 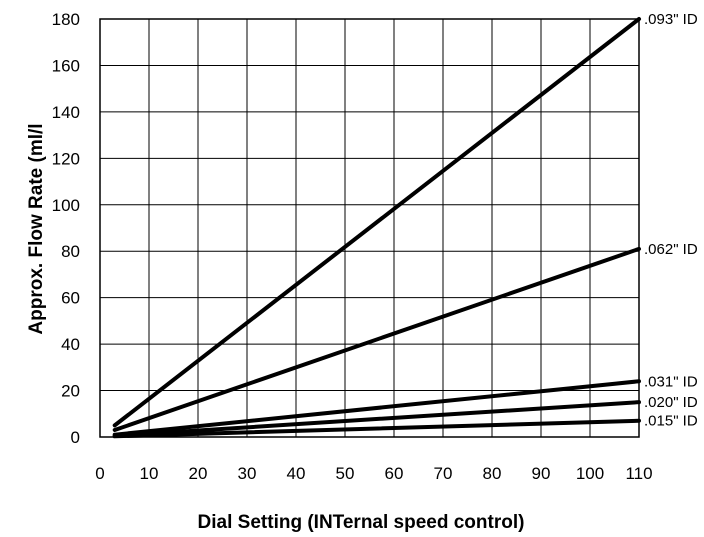 What do you see at coordinates (296, 473) in the screenshot?
I see `x-tick-label: 40` at bounding box center [296, 473].